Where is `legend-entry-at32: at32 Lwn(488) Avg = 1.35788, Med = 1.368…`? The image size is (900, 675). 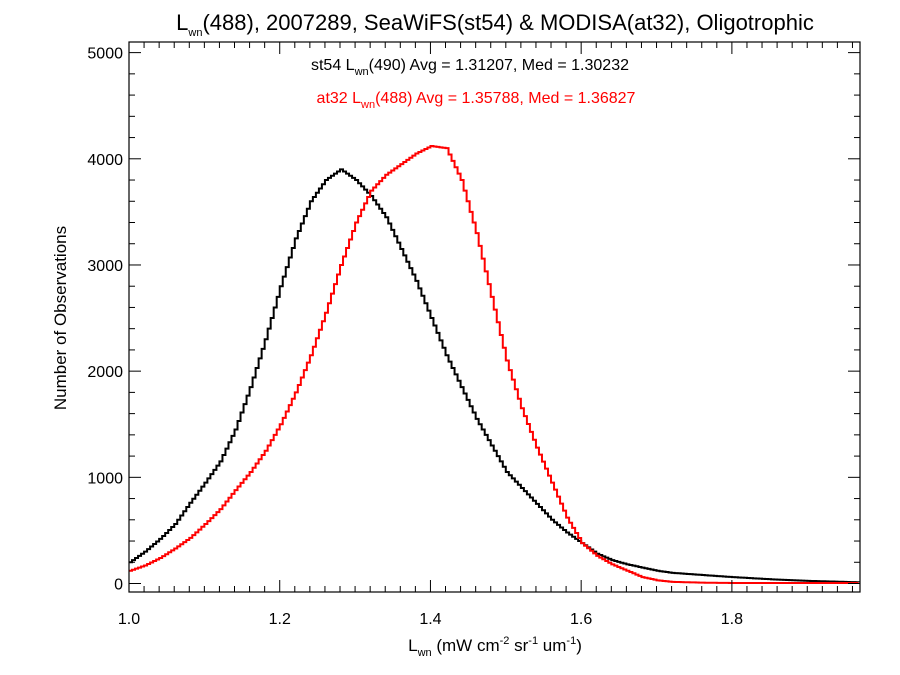
legend-entry-at32: at32 Lwn(488) Avg = 1.35788, Med = 1.368… is located at coordinates (476, 100).